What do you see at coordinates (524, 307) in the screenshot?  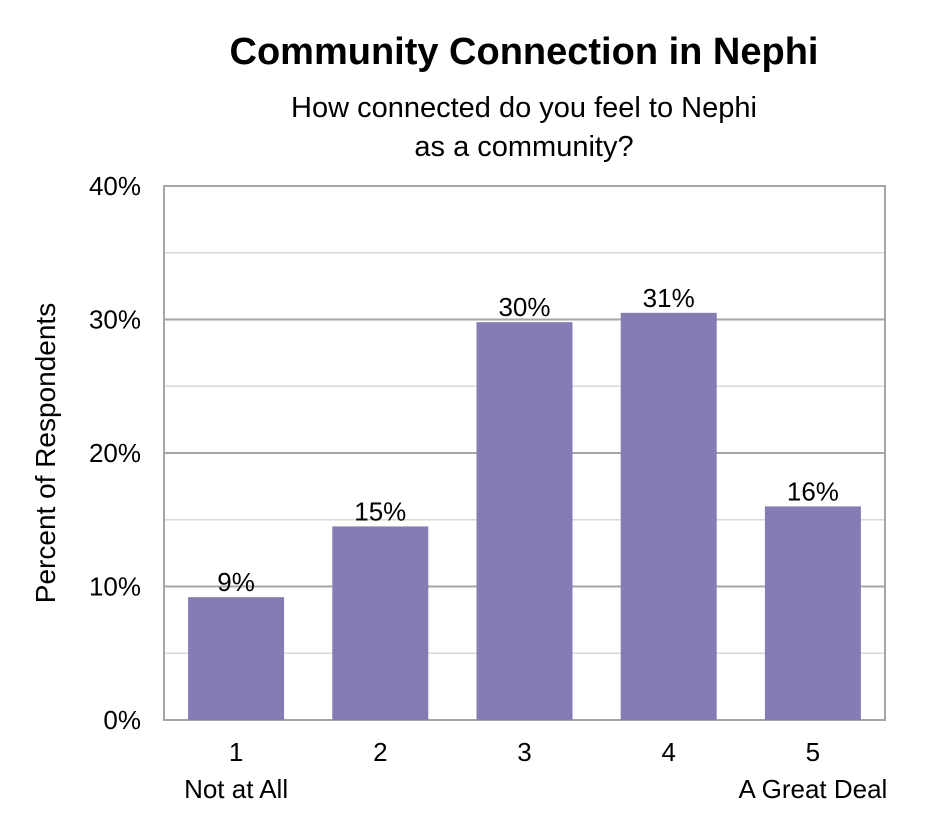 I see `data-label: 30%` at bounding box center [524, 307].